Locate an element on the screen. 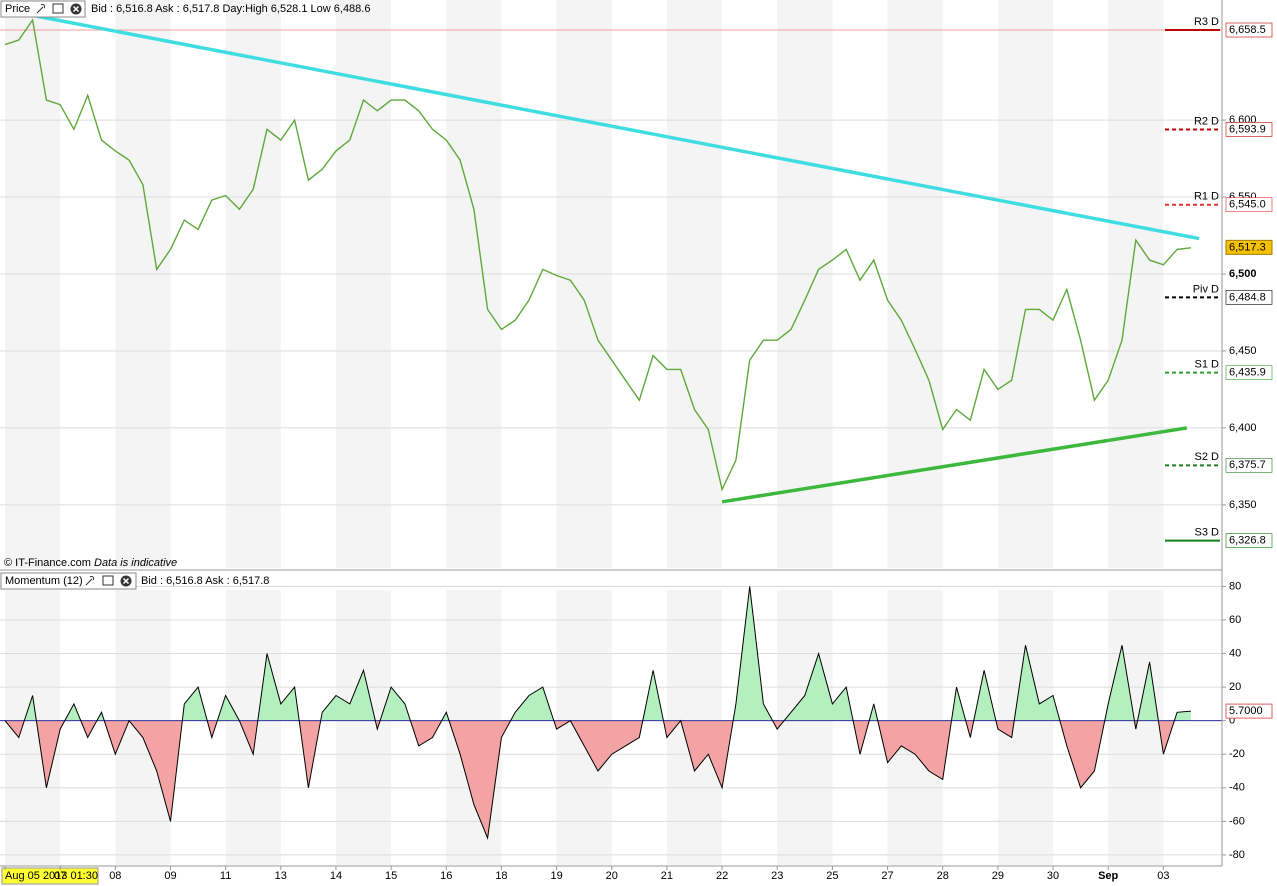 The height and width of the screenshot is (886, 1277). momentum-header: Bid : 6,516.8 Ask : 6,517.8 is located at coordinates (205, 581).